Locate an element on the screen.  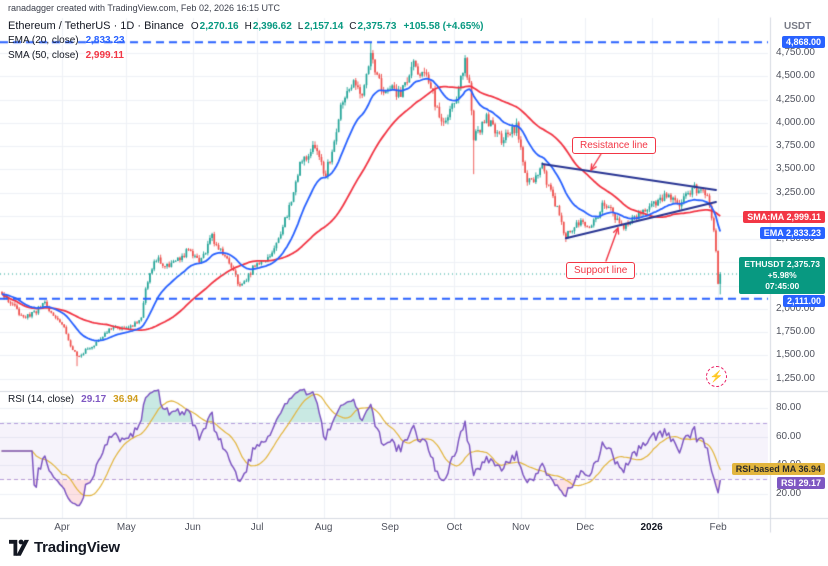
tradingview-logo-icon is located at coordinates (19, 547).